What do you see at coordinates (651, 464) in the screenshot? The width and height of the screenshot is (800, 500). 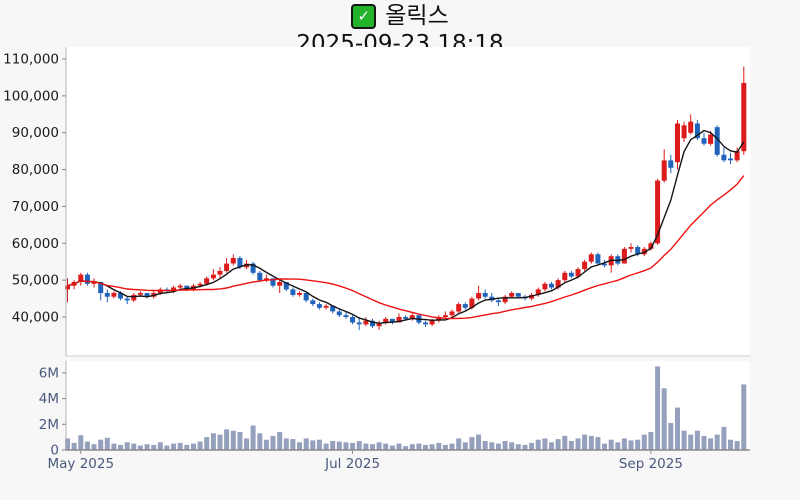 I see `month-label: Sep 2025` at bounding box center [651, 464].